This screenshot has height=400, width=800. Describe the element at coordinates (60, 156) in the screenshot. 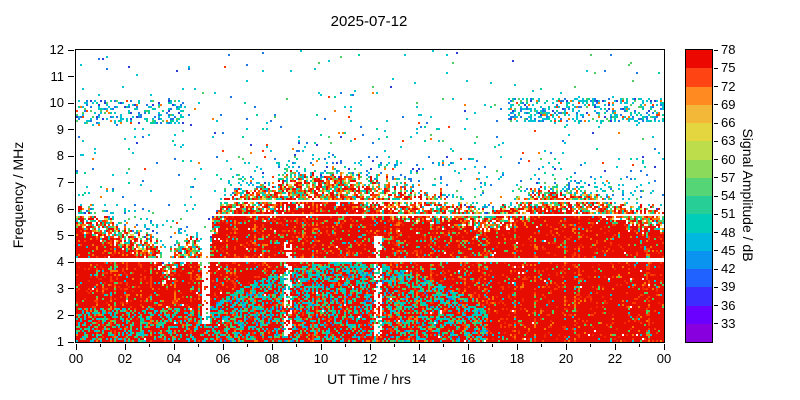

I see `y-tick-label: 8` at that location.